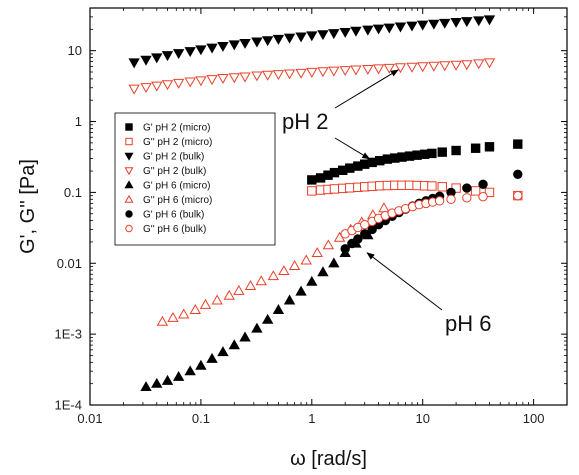  Describe the element at coordinates (366, 89) in the screenshot. I see `arrow-ph2-bulk` at that location.